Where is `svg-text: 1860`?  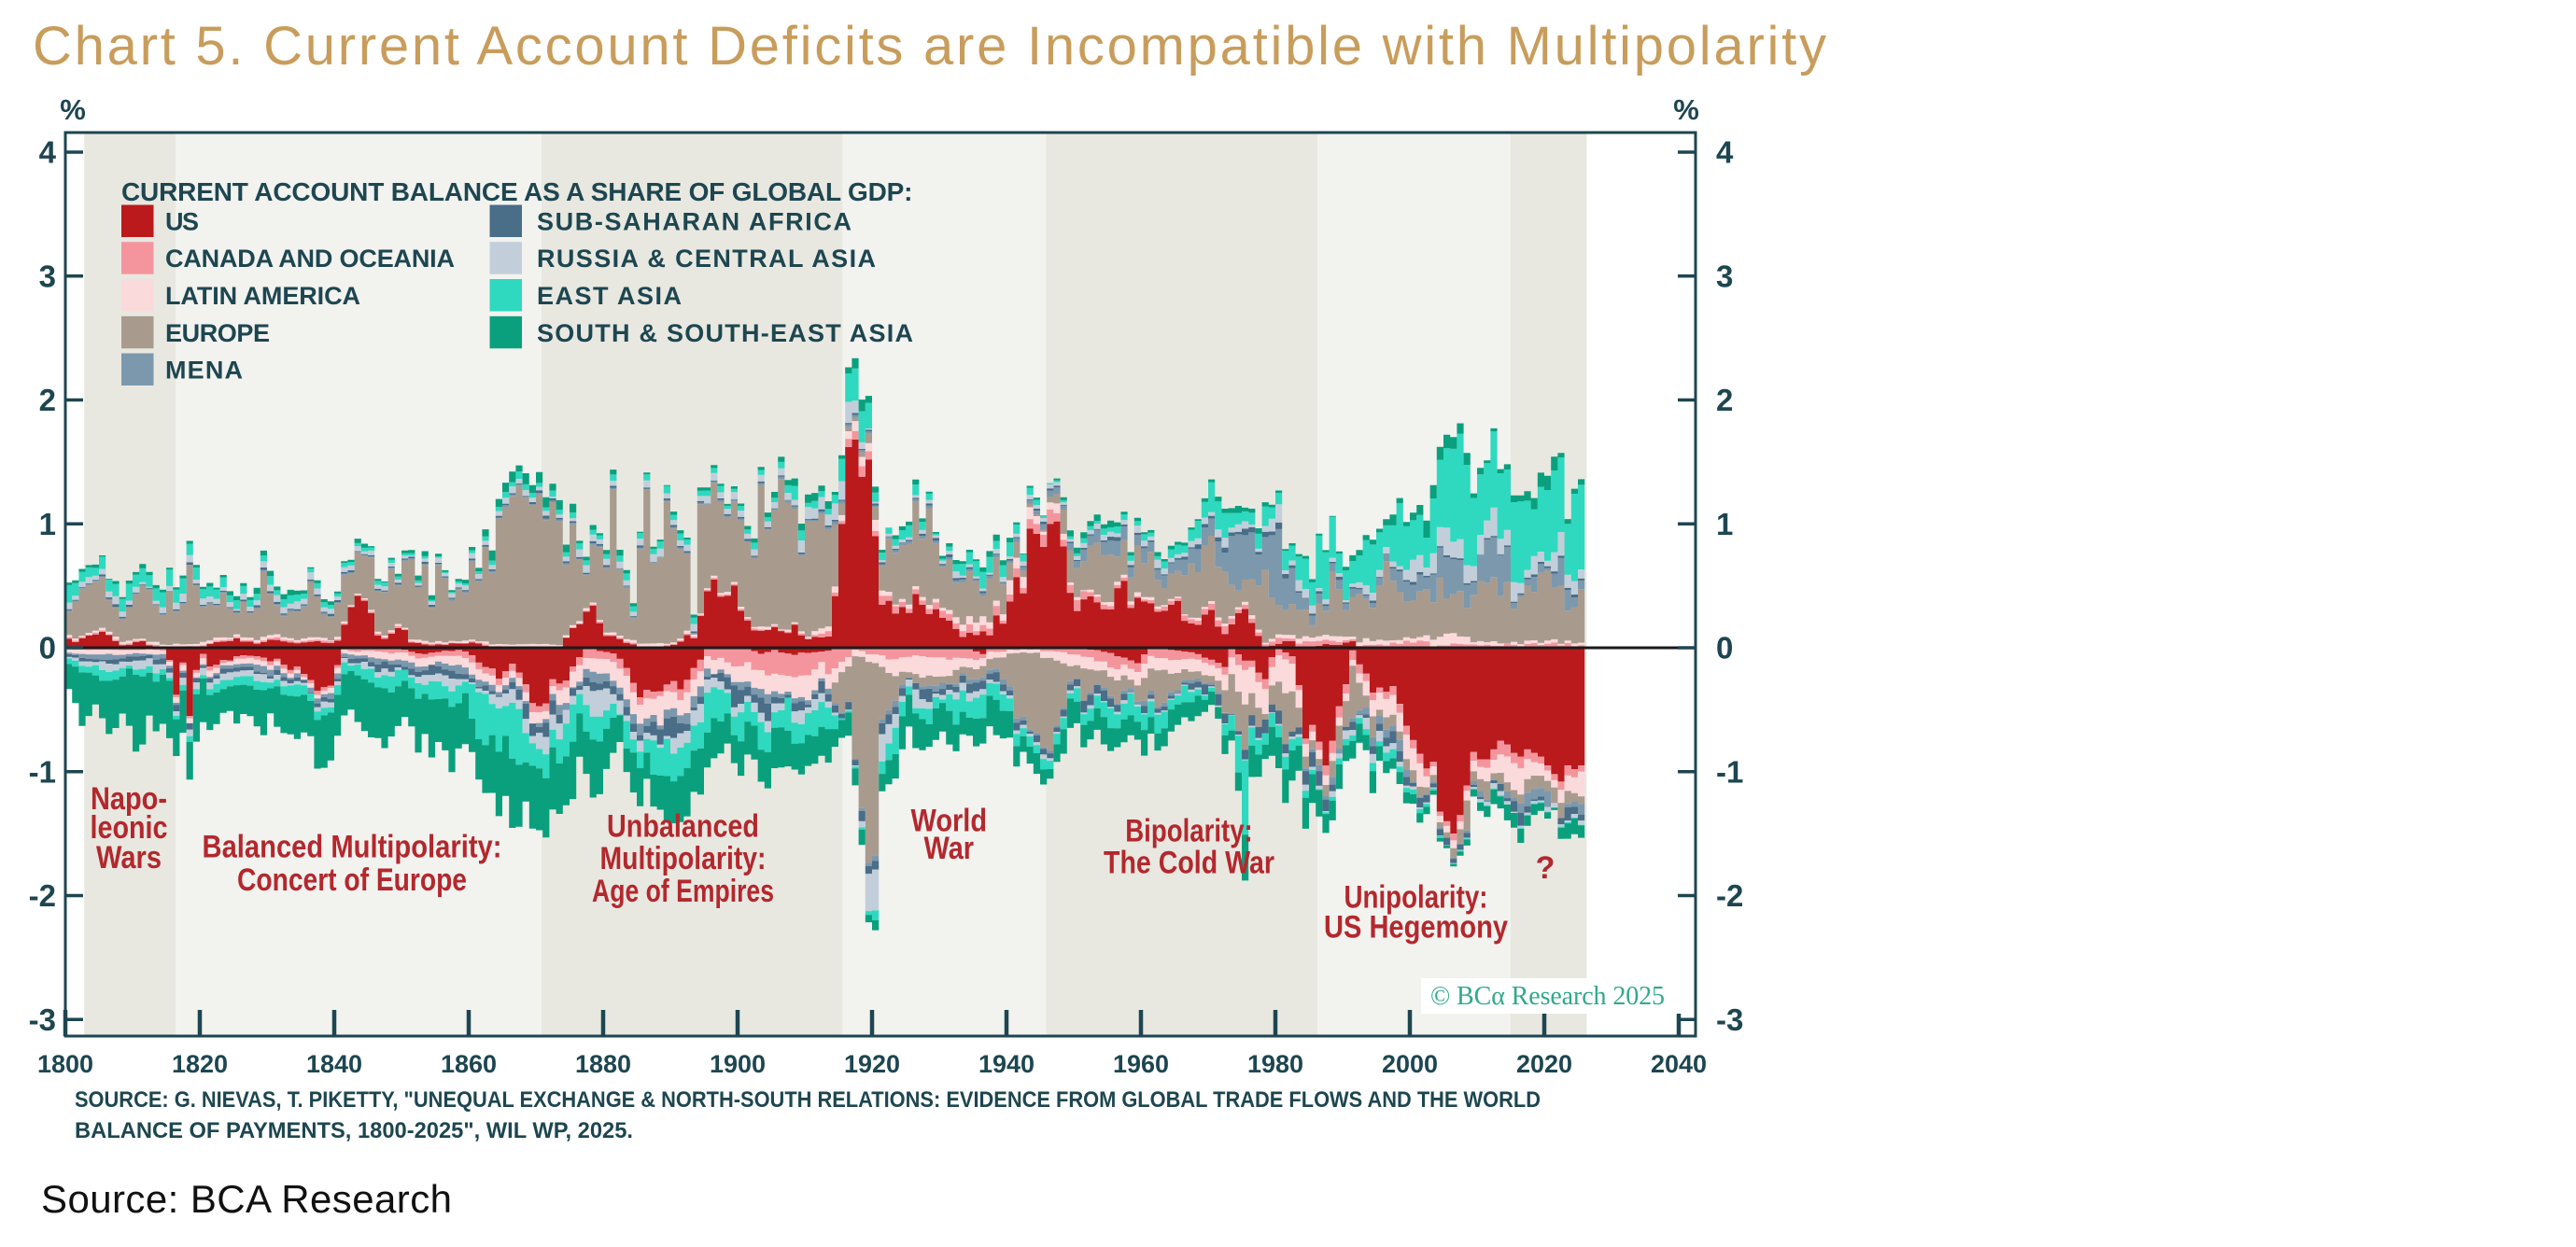
svg-text: 1860 is located at coordinates (469, 1064).